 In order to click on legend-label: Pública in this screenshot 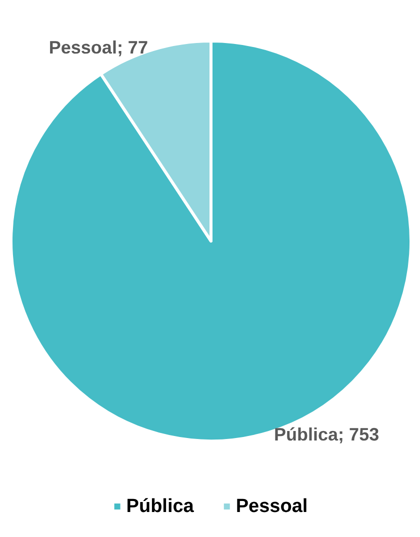, I will do `click(160, 506)`.